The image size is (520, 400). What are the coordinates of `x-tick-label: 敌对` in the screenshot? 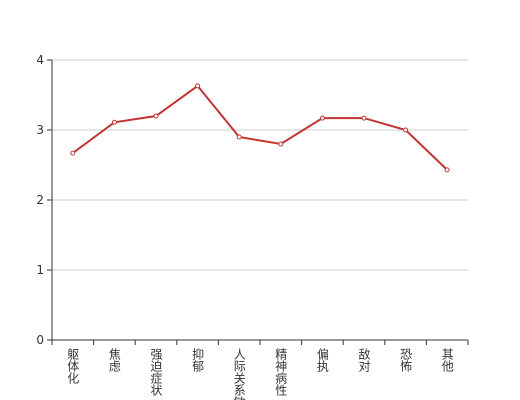 It's located at (364, 359).